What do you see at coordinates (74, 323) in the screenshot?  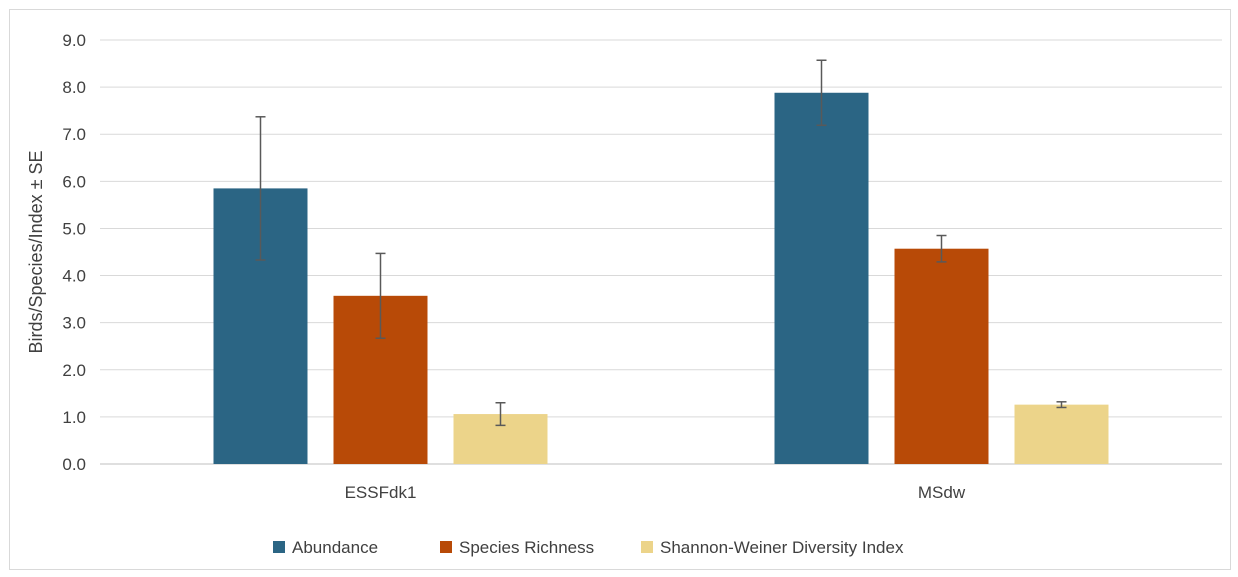 I see `y-tick-label: 3.0` at bounding box center [74, 323].